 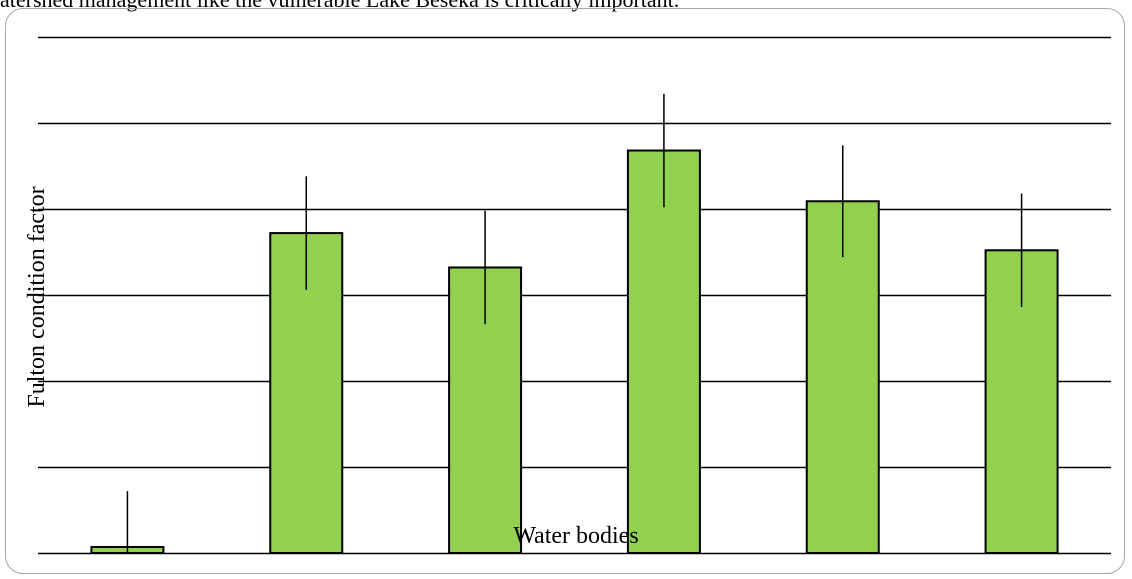 I want to click on x-axis-label: Water bodies, so click(x=575, y=536).